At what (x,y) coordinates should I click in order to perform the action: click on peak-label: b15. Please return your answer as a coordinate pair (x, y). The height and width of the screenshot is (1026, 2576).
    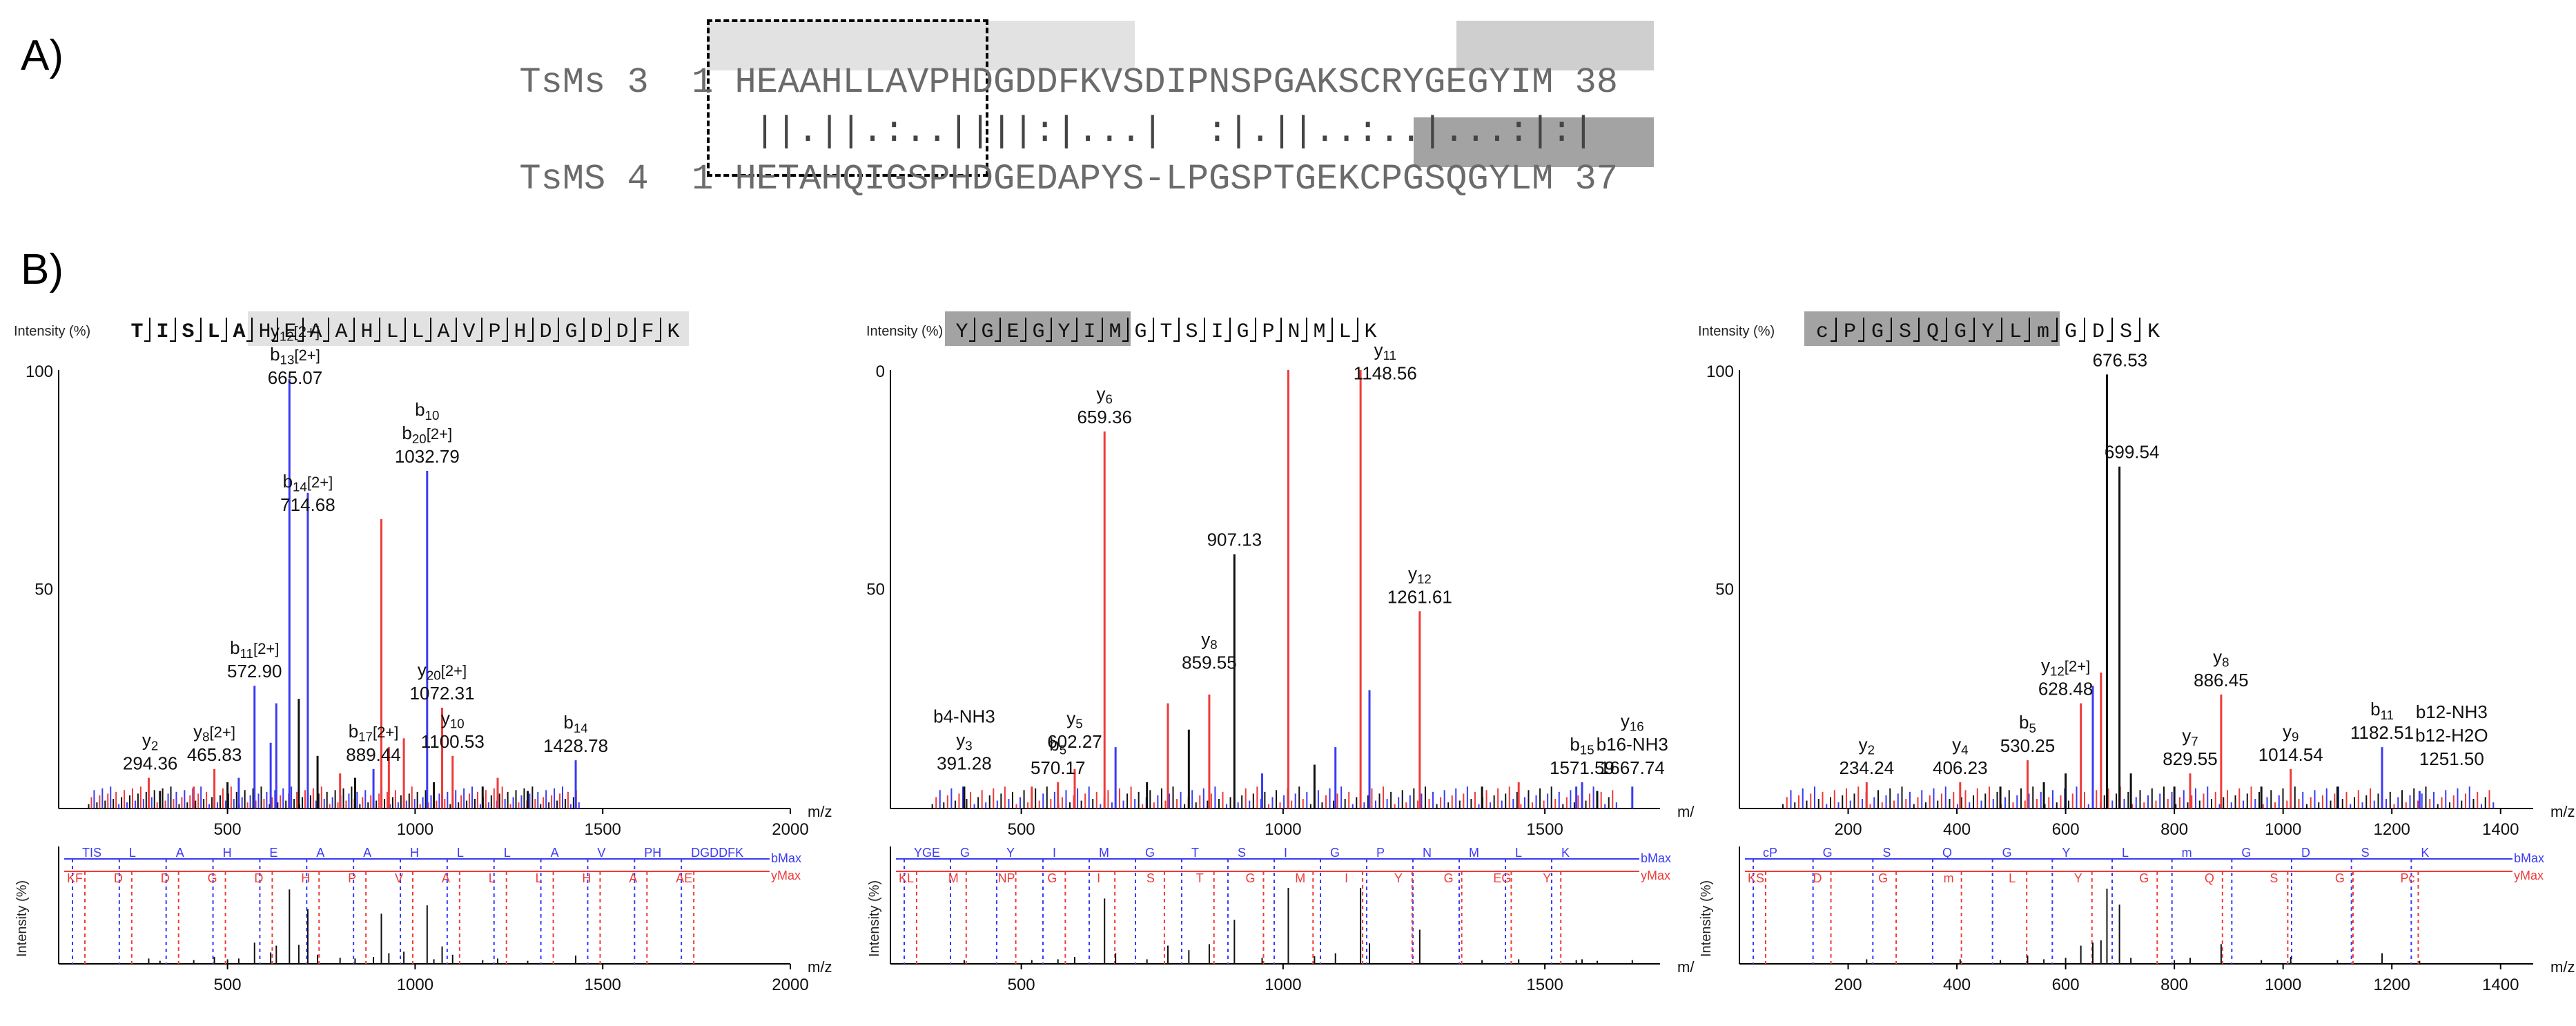
    Looking at the image, I should click on (1582, 746).